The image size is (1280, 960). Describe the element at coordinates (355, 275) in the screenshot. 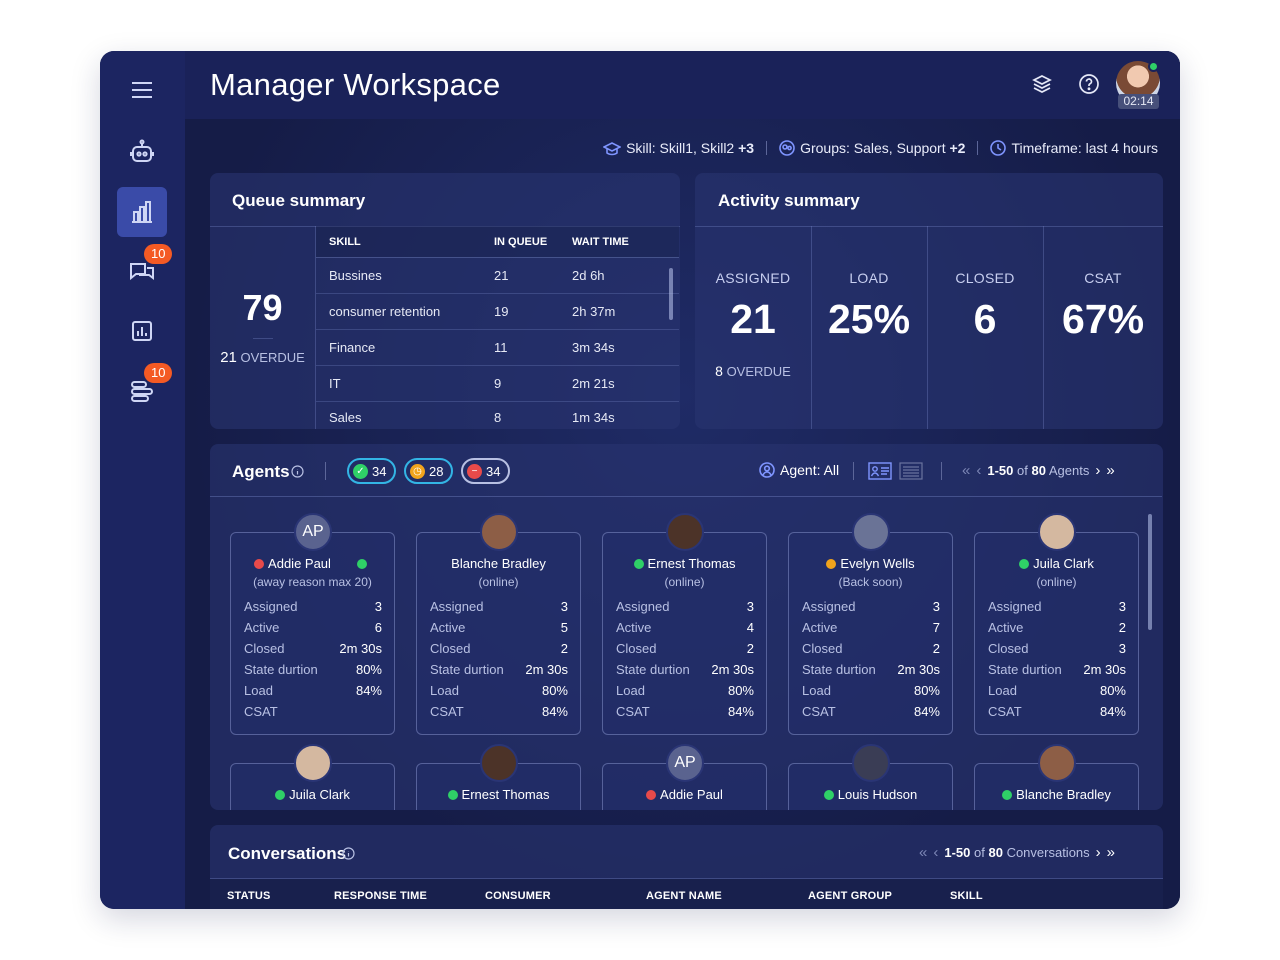

I see `cell-skill: Bussines` at that location.